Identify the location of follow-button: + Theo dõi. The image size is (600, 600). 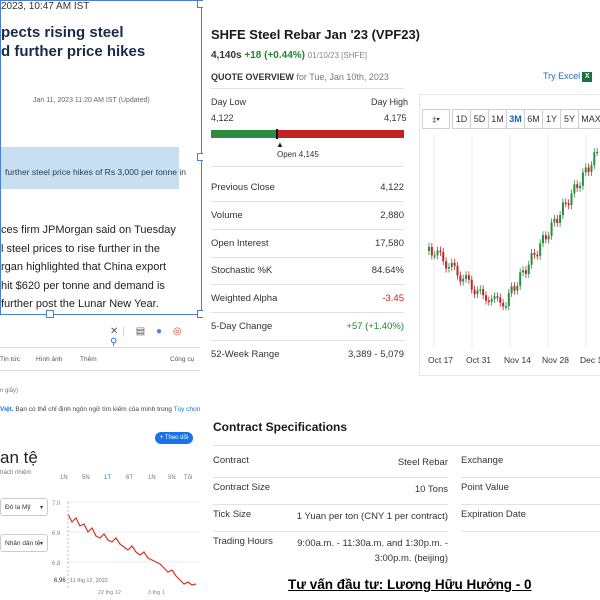
(174, 438).